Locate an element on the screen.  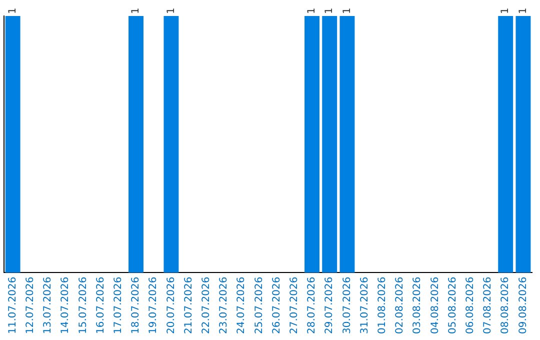
x-tick-label: 14.07.2026 is located at coordinates (66, 305).